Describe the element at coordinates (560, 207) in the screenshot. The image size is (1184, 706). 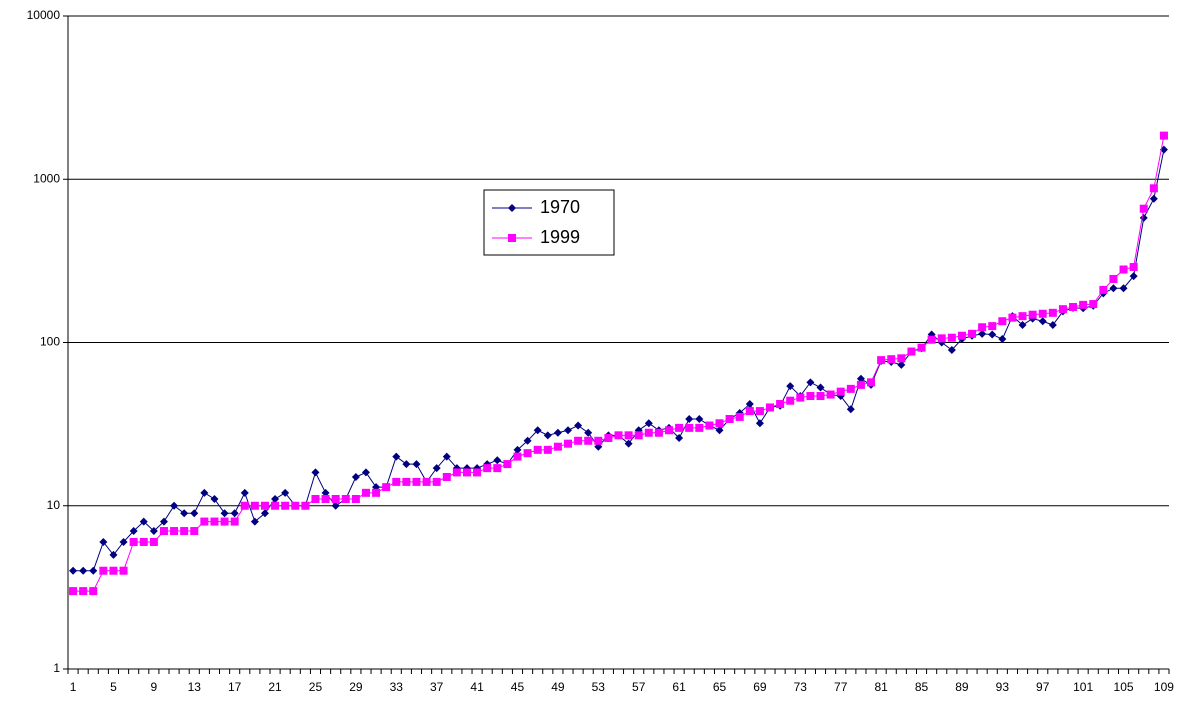
I see `legend-label: 1970` at that location.